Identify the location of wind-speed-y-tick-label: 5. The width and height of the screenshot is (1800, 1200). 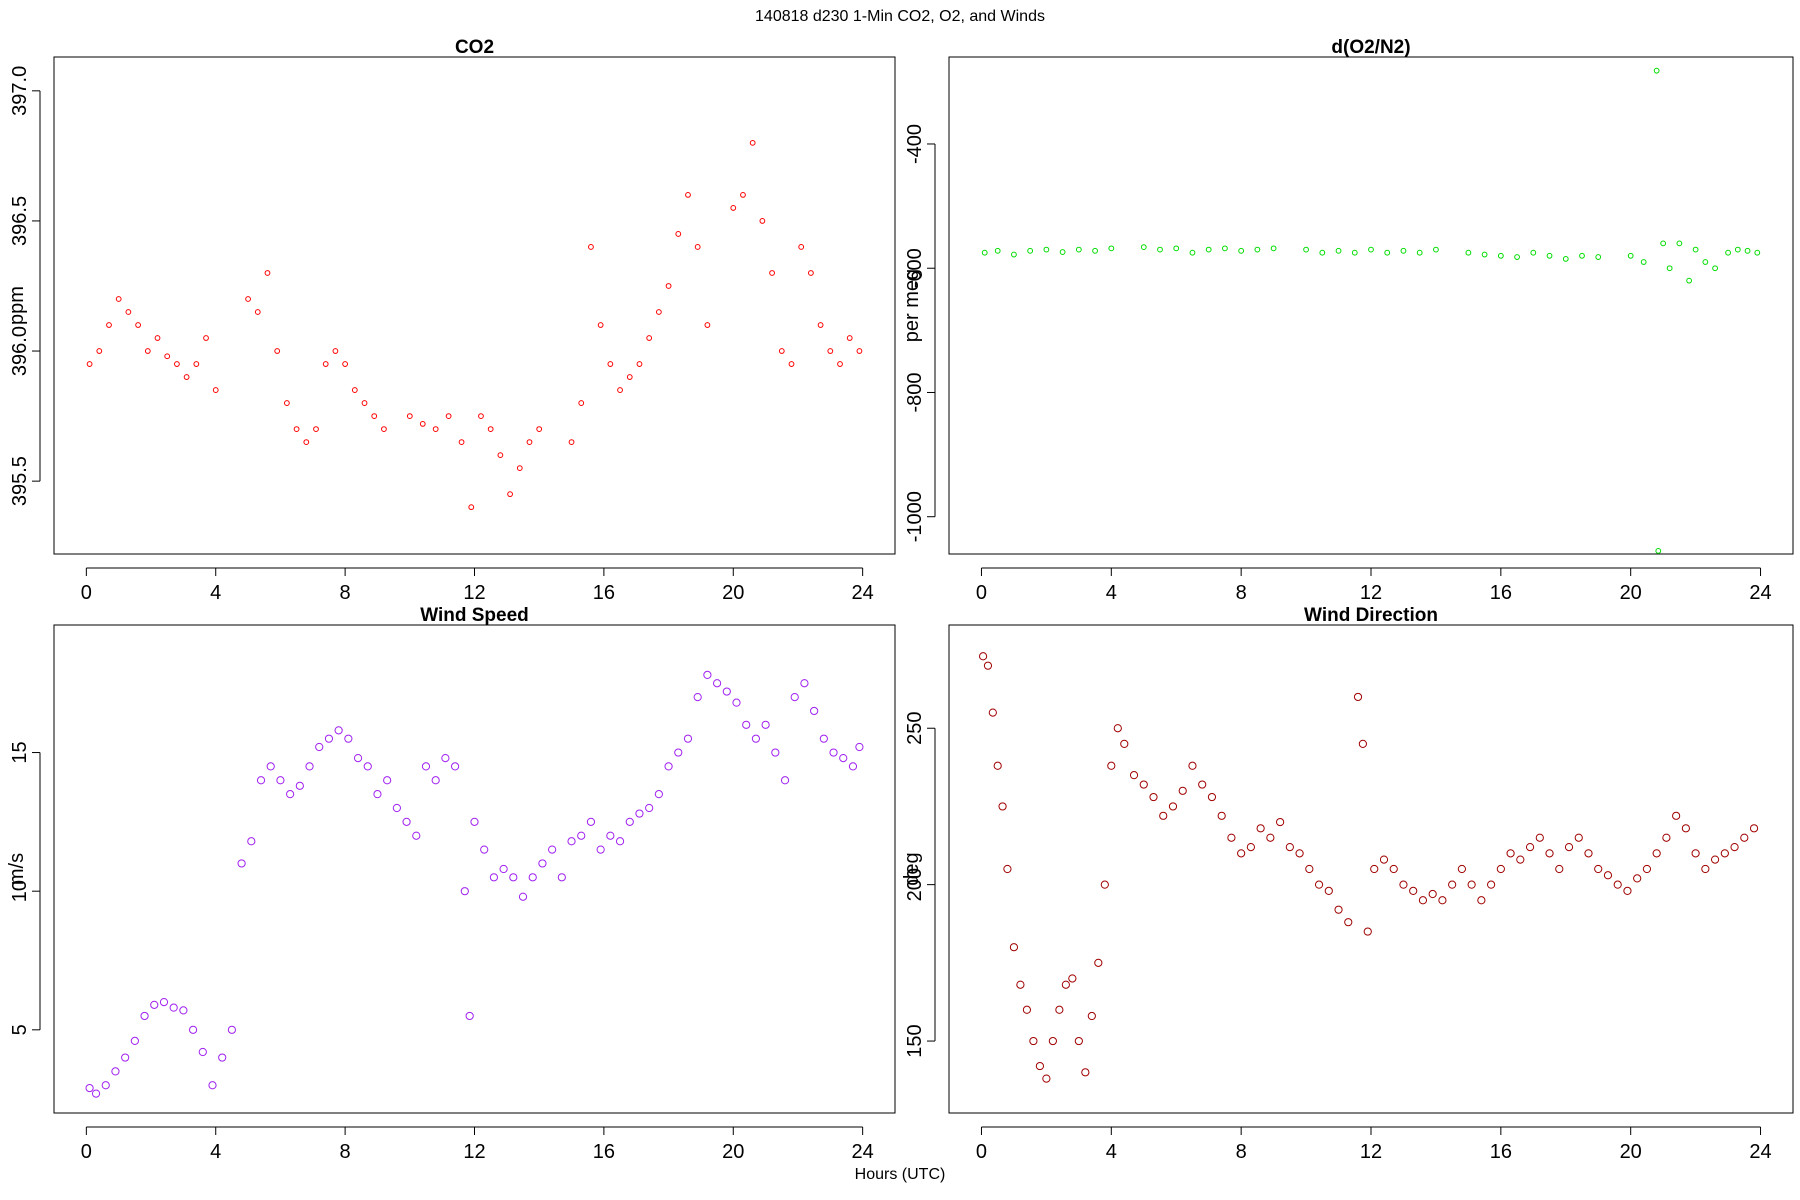
(20, 1029).